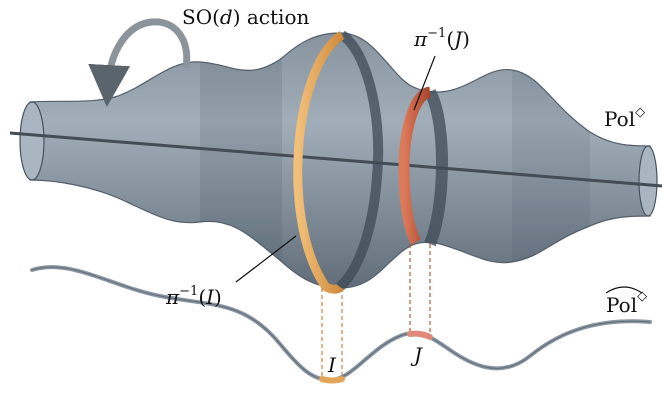 Image resolution: width=662 pixels, height=394 pixels. Describe the element at coordinates (420, 335) in the screenshot. I see `interval-j-segment` at that location.